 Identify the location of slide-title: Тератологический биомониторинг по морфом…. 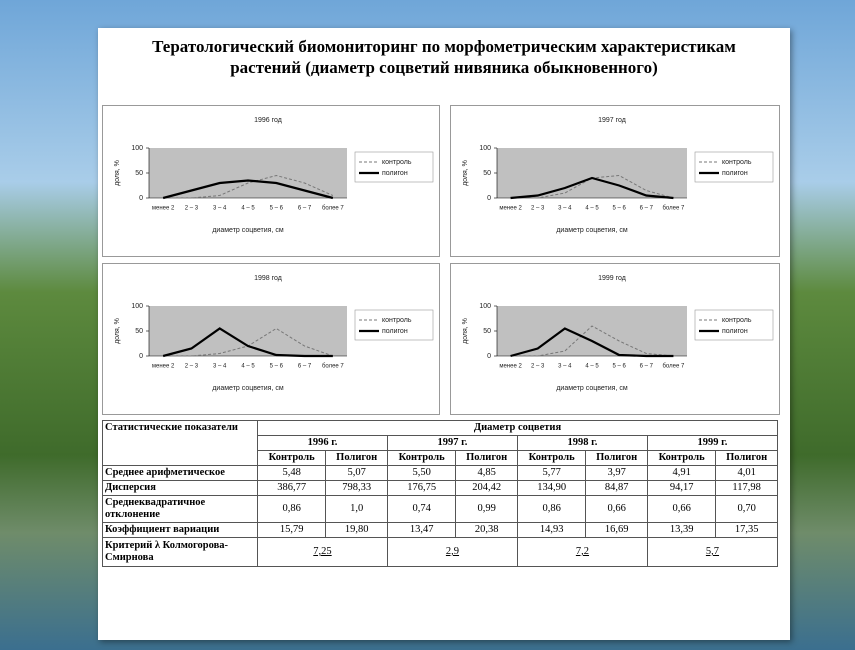
(444, 57).